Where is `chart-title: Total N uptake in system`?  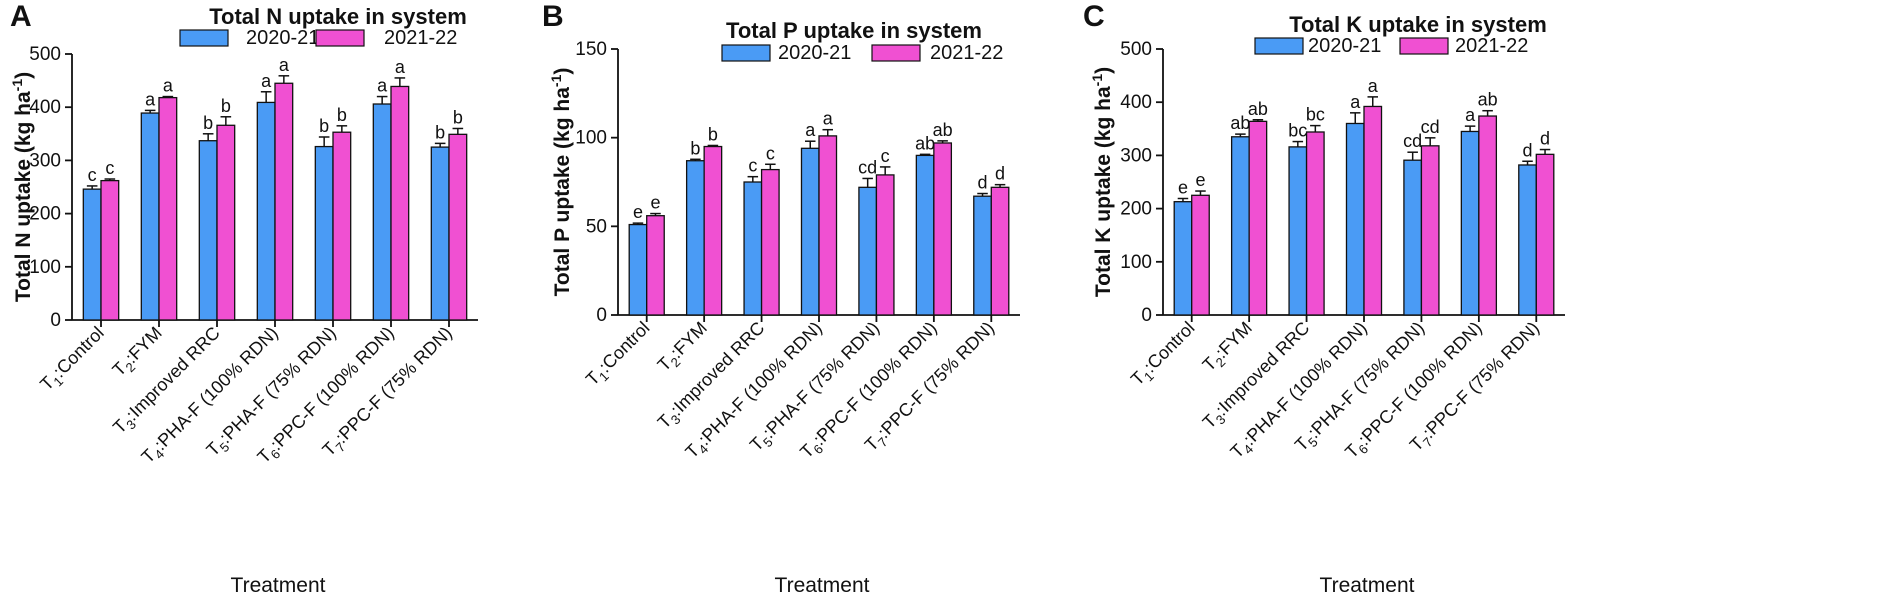 chart-title: Total N uptake in system is located at coordinates (338, 16).